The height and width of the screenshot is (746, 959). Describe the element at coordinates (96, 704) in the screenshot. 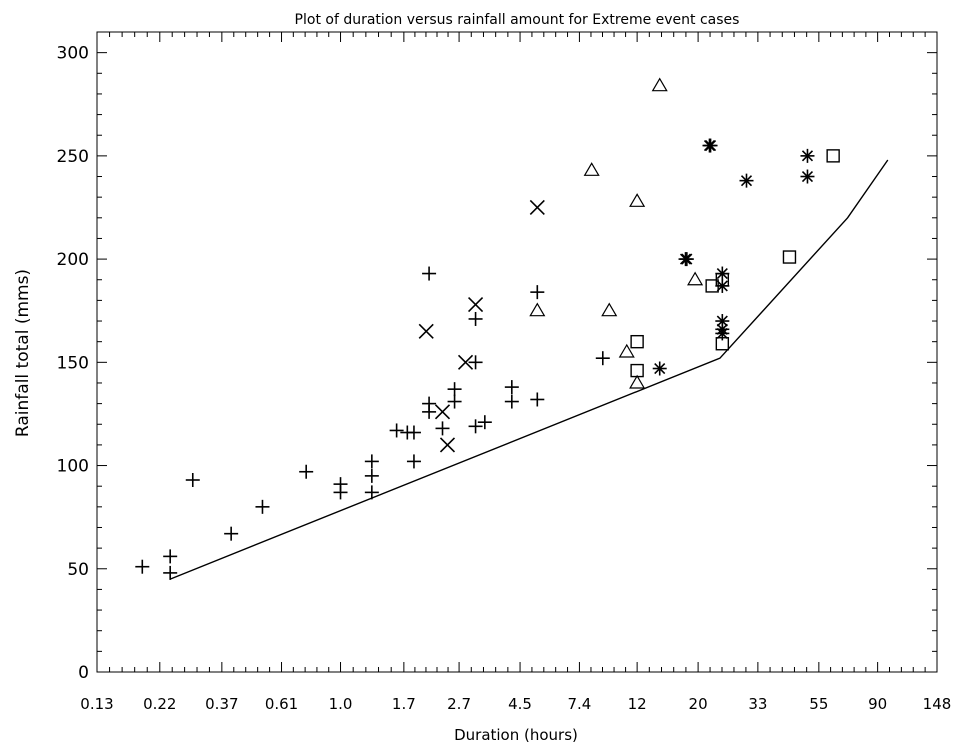

I see `x-tick-label: 0.13` at that location.